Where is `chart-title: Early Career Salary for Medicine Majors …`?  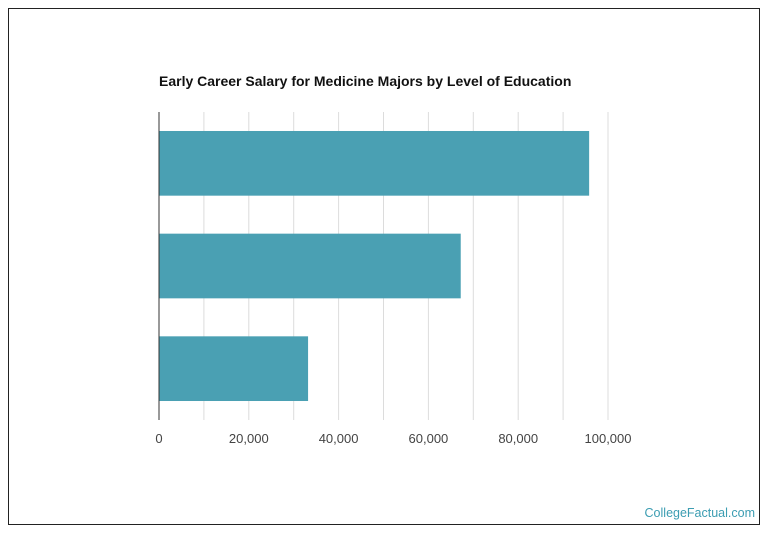 chart-title: Early Career Salary for Medicine Majors … is located at coordinates (365, 81).